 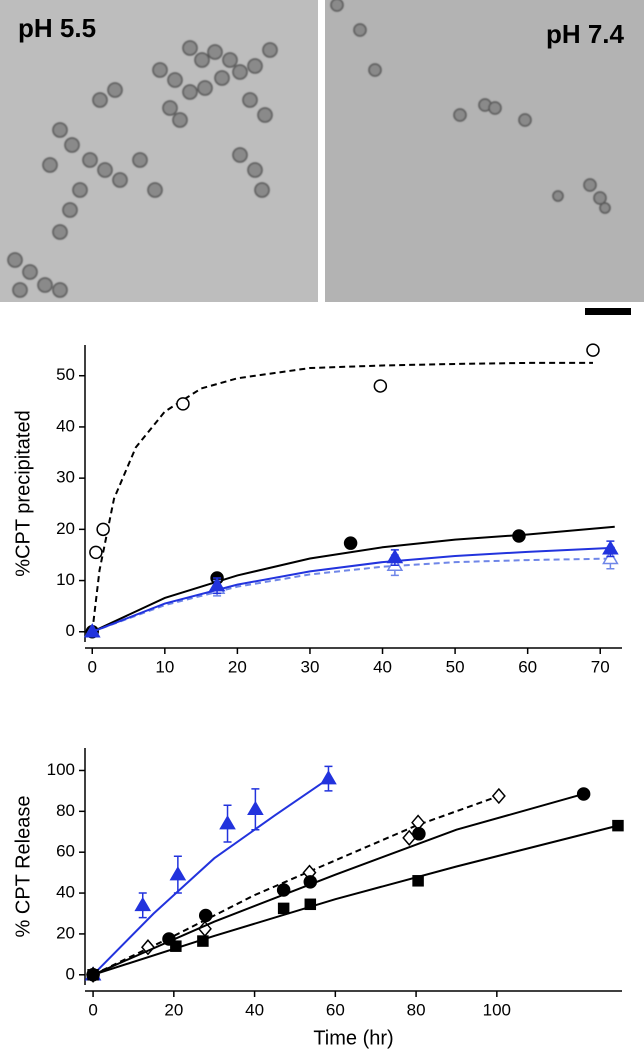 I want to click on x-tick-label: 70, so click(x=600, y=666).